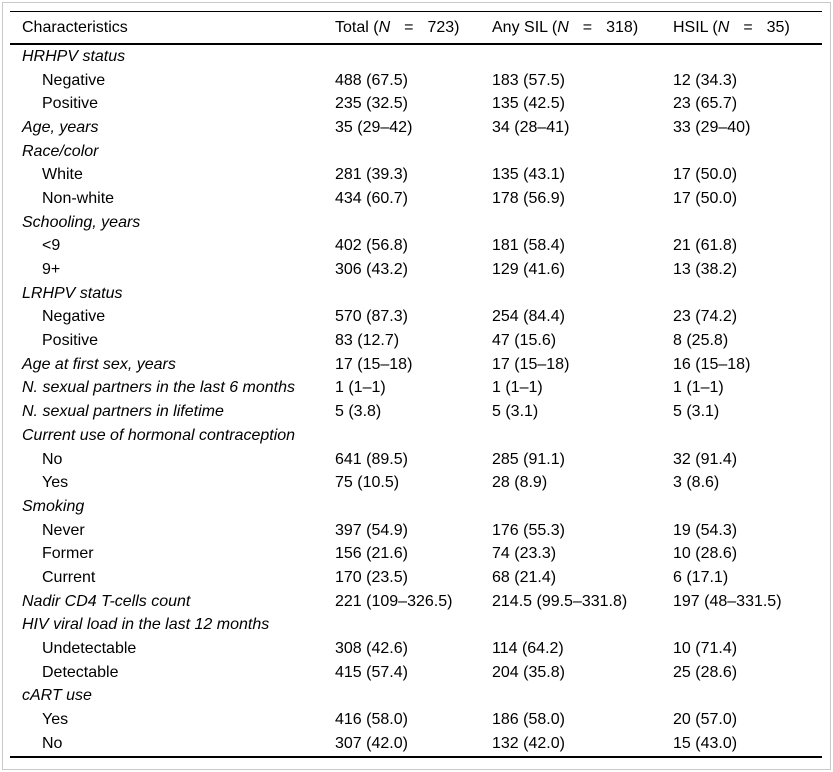 The width and height of the screenshot is (833, 772). What do you see at coordinates (528, 317) in the screenshot?
I see `cell-any-sil: 254 (84.4)` at bounding box center [528, 317].